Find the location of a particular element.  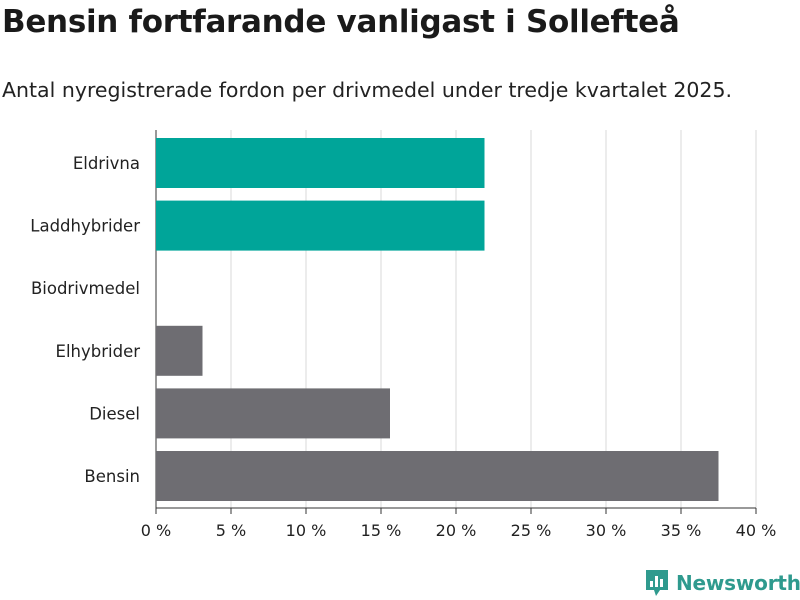

category-label-biodrivmedel: Biodrivmedel is located at coordinates (85, 288).